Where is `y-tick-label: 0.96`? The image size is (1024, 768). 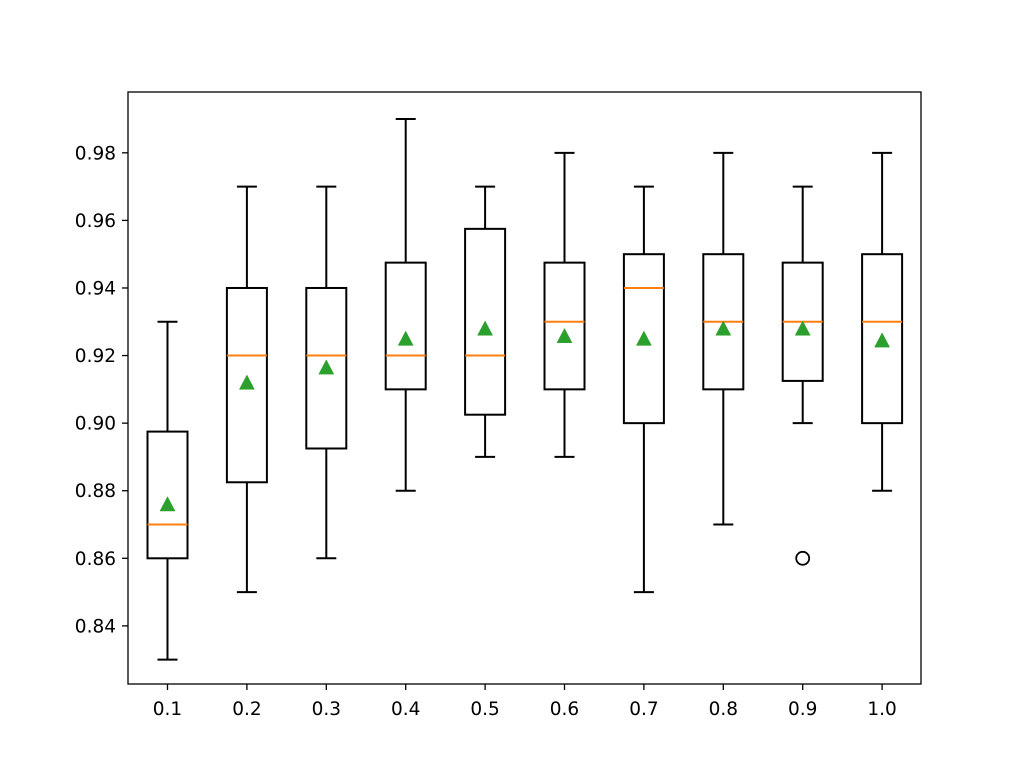 y-tick-label: 0.96 is located at coordinates (95, 221).